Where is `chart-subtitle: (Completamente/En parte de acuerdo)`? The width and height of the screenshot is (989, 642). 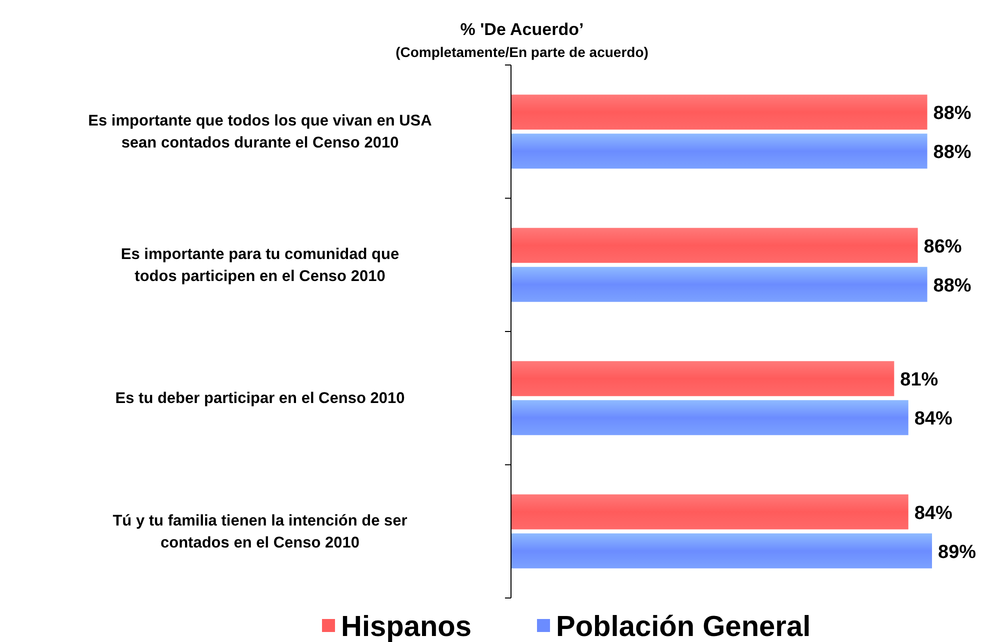
chart-subtitle: (Completamente/En parte de acuerdo) is located at coordinates (522, 52).